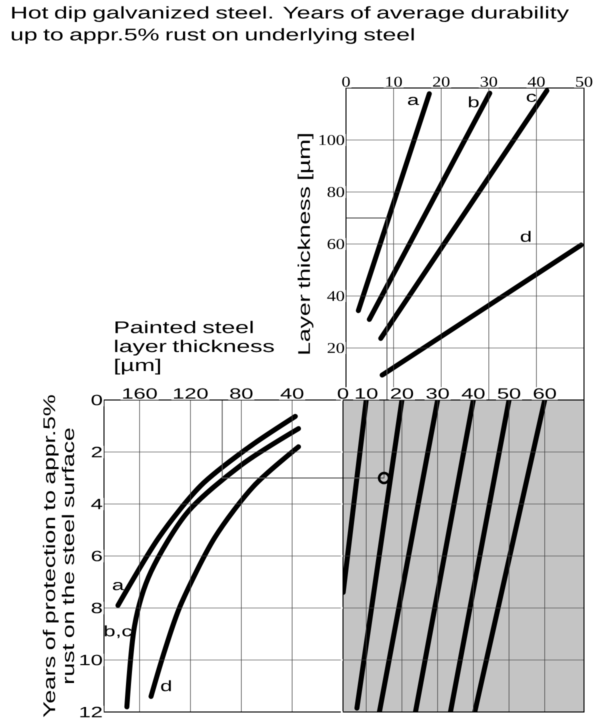 The image size is (598, 727). Describe the element at coordinates (241, 393) in the screenshot. I see `x-tick-label: 80` at that location.